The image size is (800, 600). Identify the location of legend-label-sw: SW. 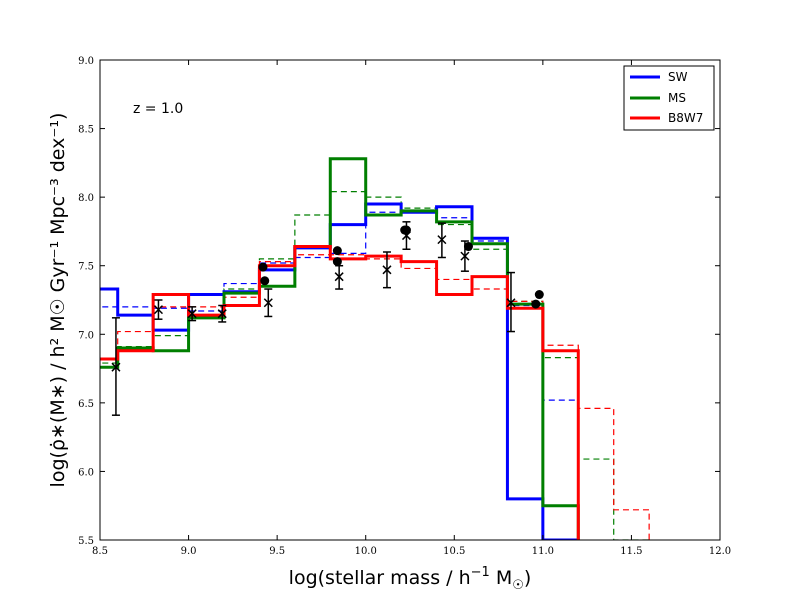
(678, 77).